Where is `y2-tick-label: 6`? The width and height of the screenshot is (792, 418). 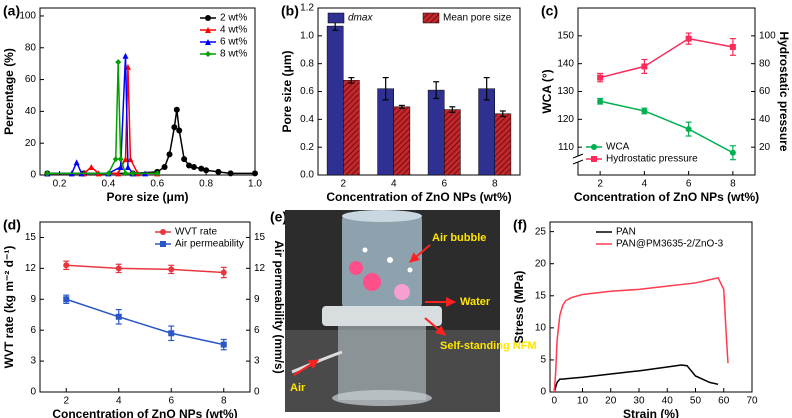 y2-tick-label: 6 is located at coordinates (257, 330).